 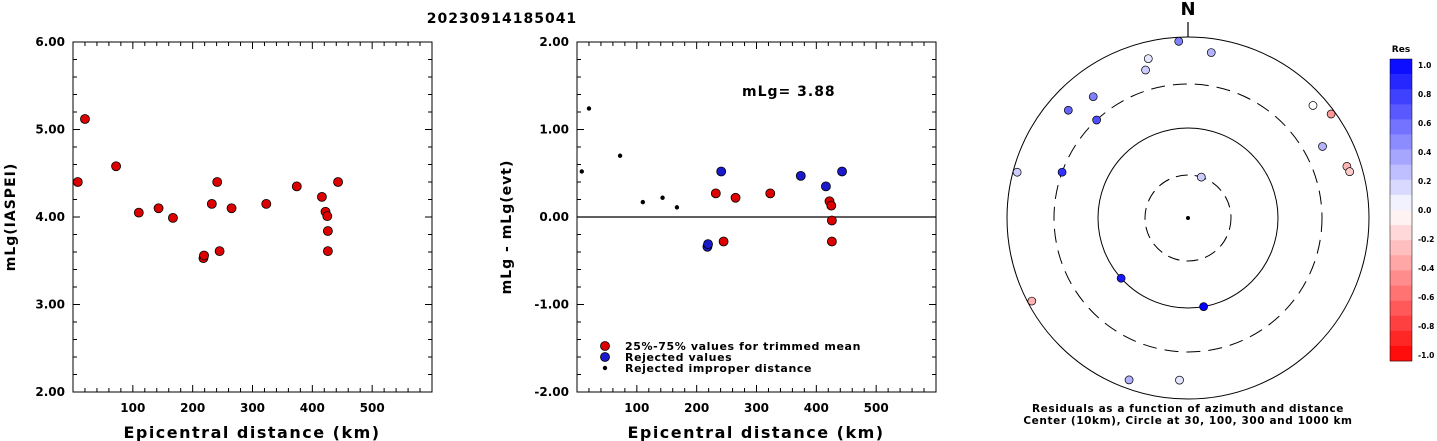 What do you see at coordinates (1401, 50) in the screenshot?
I see `colorbar-title: Res` at bounding box center [1401, 50].